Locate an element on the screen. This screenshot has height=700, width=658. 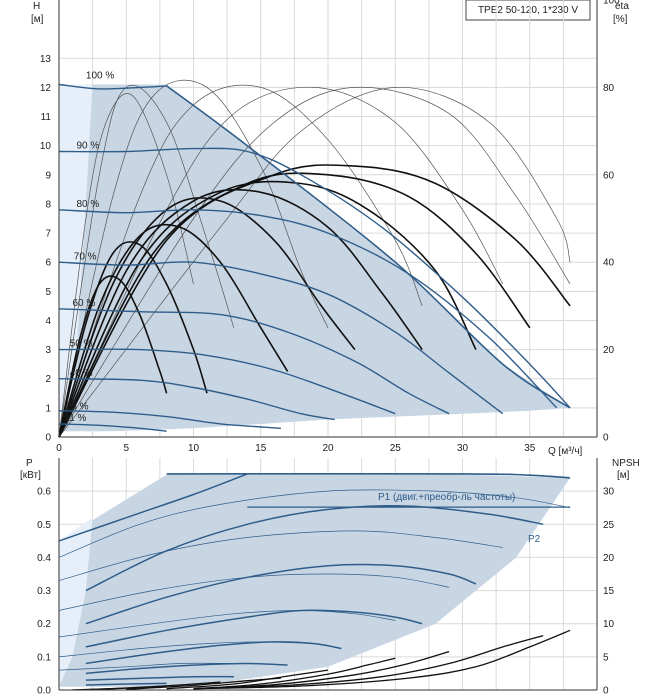
power-tick-label: 0.1 is located at coordinates (44, 657).